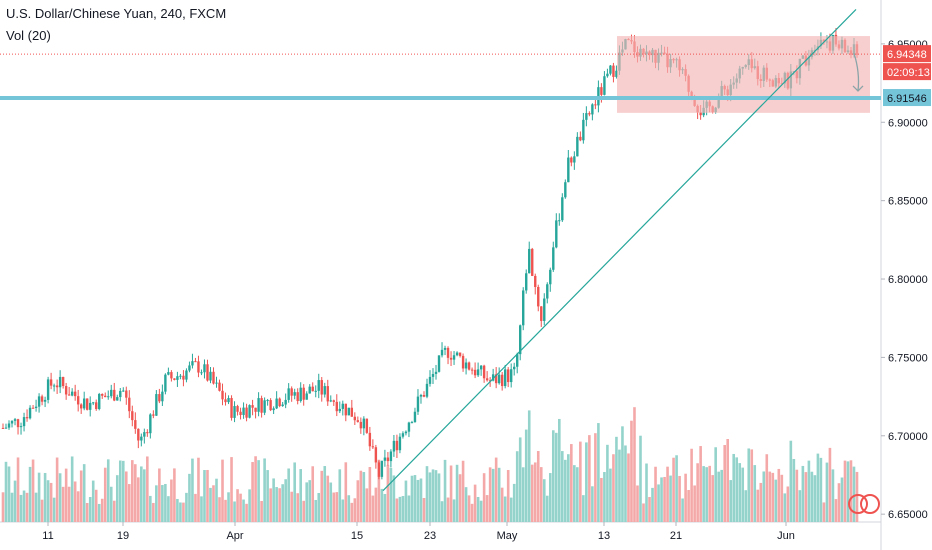 Image resolution: width=932 pixels, height=550 pixels. I want to click on price-tick-label: 6.80000, so click(908, 280).